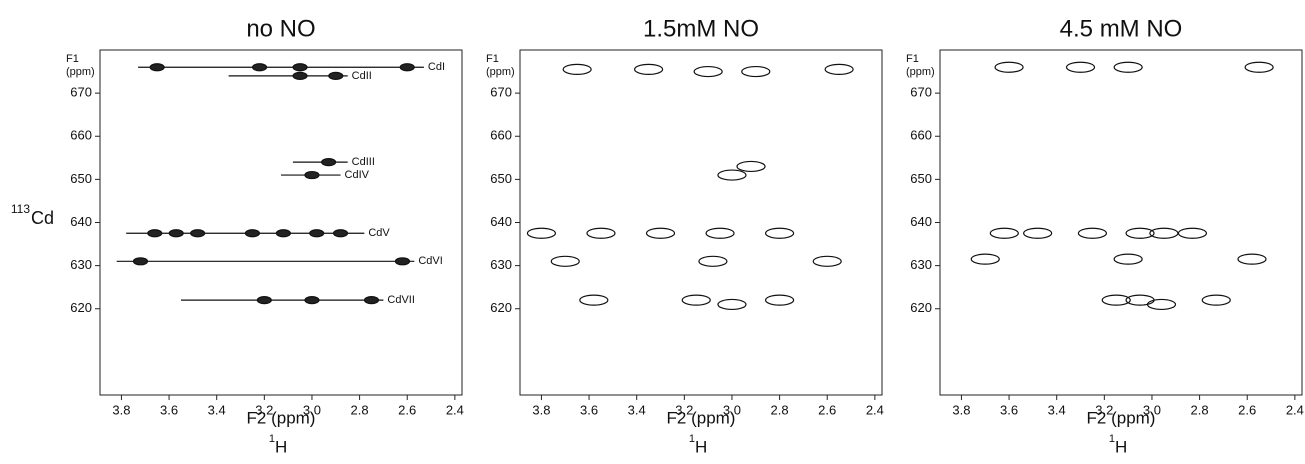 The height and width of the screenshot is (464, 1305). Describe the element at coordinates (430, 261) in the screenshot. I see `peak-label: CdVI` at that location.